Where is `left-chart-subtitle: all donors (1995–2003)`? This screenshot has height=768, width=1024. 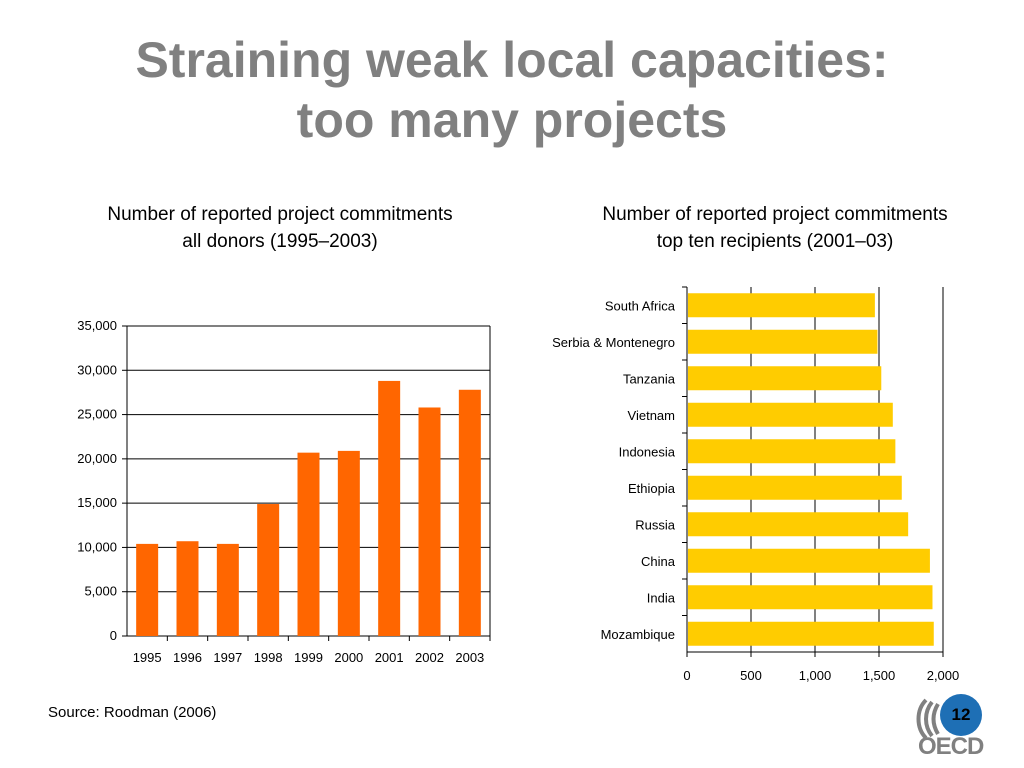 left-chart-subtitle: all donors (1995–2003) is located at coordinates (280, 241).